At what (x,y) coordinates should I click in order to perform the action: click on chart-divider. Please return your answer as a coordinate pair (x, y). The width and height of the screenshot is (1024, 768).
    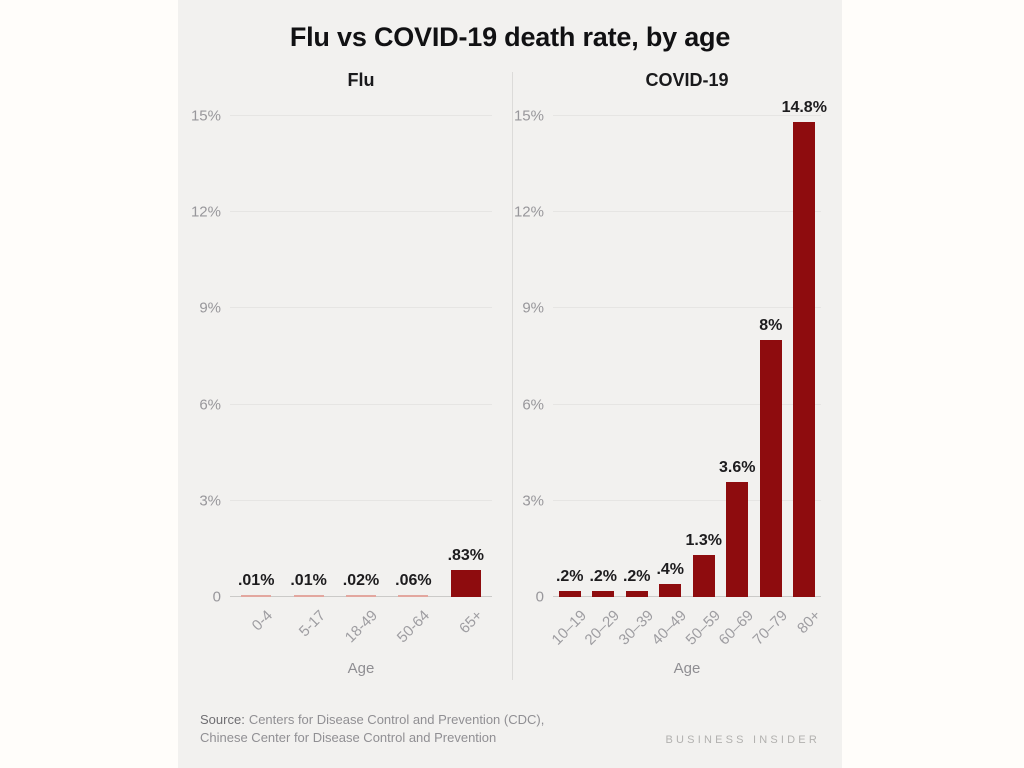
    Looking at the image, I should click on (512, 376).